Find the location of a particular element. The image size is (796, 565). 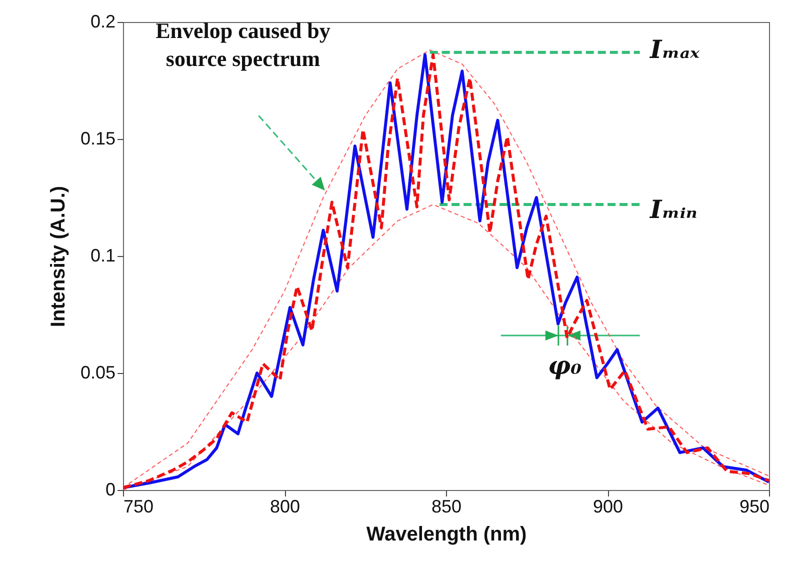

annotation: Envelop caused by source spectrum is located at coordinates (243, 45).